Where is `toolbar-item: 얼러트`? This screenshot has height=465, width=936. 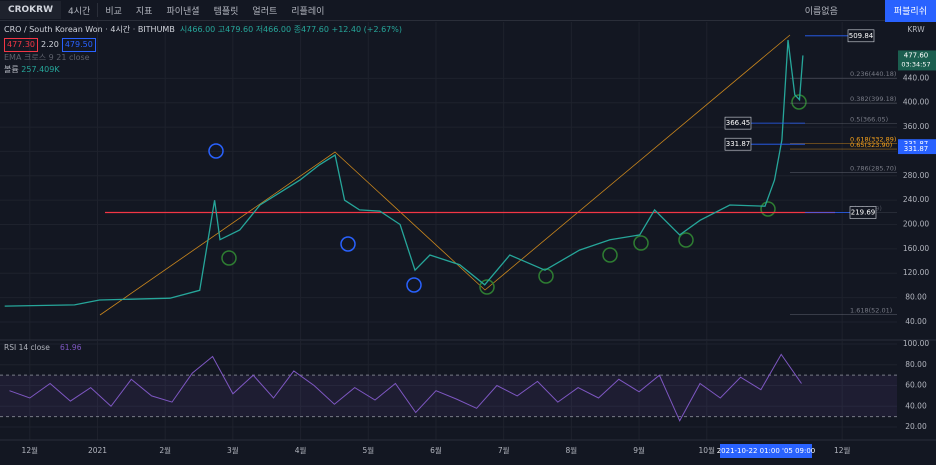 toolbar-item: 얼러트 is located at coordinates (265, 11).